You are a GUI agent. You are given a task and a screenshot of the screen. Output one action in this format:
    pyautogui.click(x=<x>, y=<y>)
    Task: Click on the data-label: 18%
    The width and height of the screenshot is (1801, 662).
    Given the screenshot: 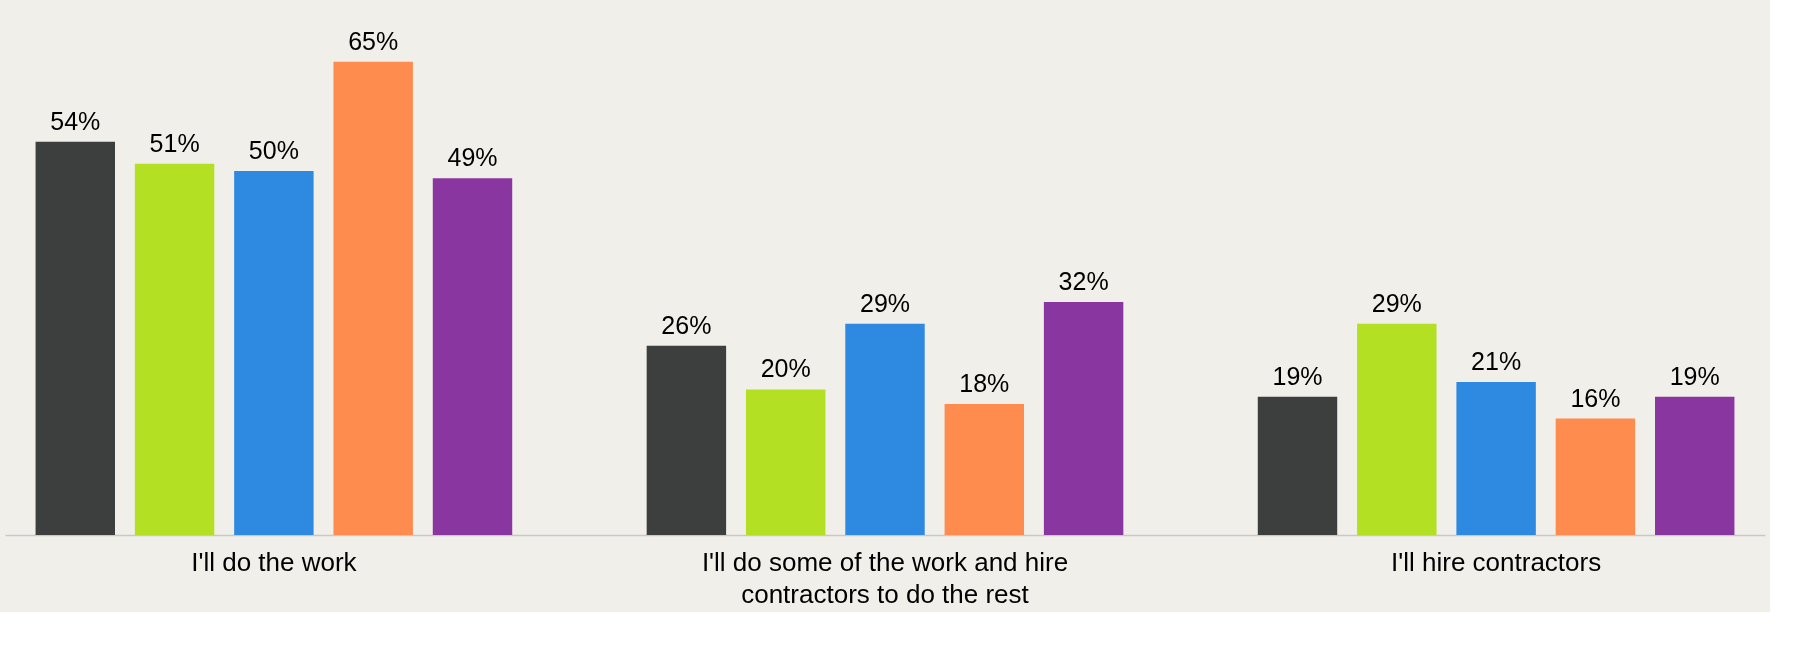 What is the action you would take?
    pyautogui.click(x=984, y=382)
    